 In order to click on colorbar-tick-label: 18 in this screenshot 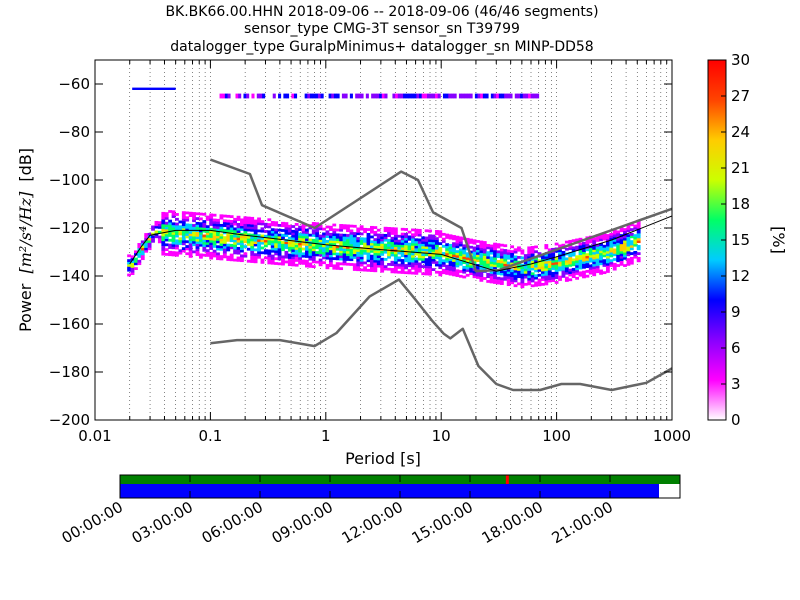, I will do `click(740, 204)`.